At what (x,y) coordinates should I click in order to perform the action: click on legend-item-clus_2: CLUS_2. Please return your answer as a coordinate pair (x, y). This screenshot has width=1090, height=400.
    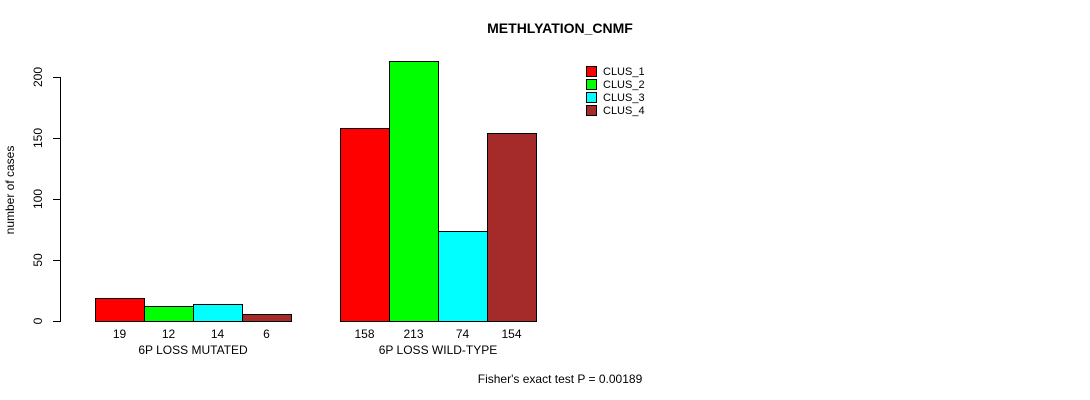
    Looking at the image, I should click on (615, 84).